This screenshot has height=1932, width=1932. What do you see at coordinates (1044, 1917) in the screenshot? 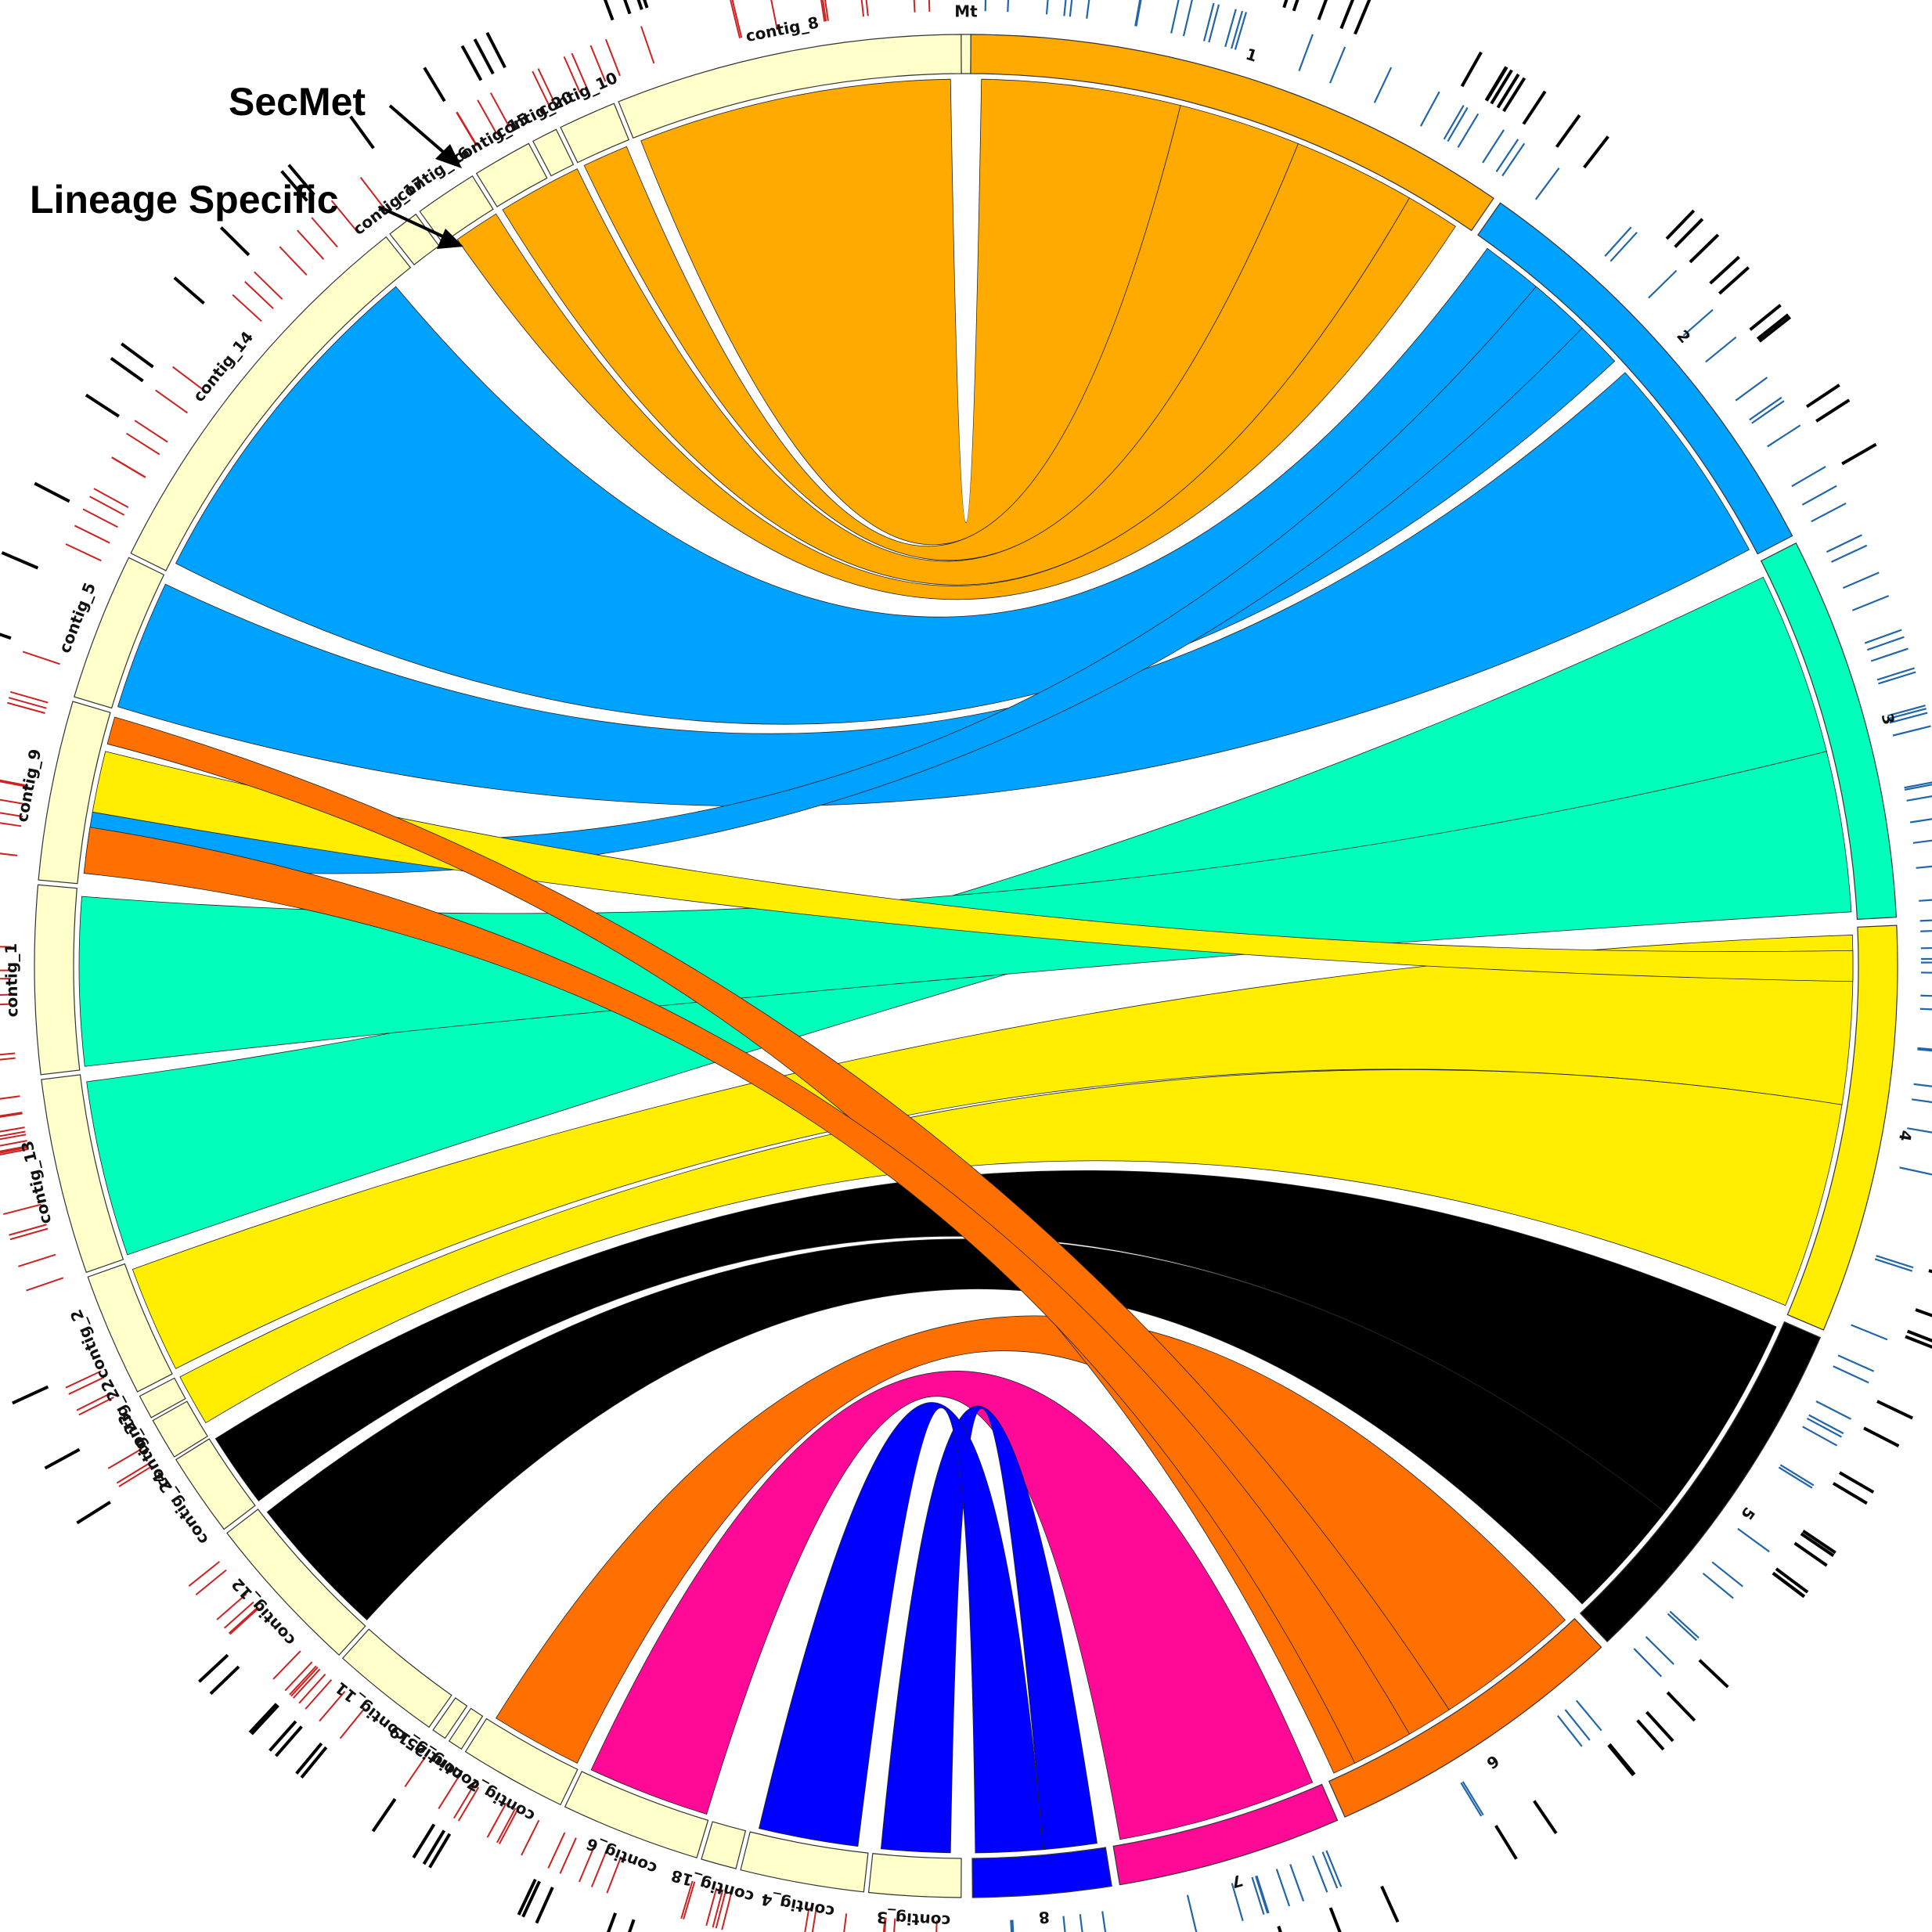
I see `segment-label: 8` at bounding box center [1044, 1917].